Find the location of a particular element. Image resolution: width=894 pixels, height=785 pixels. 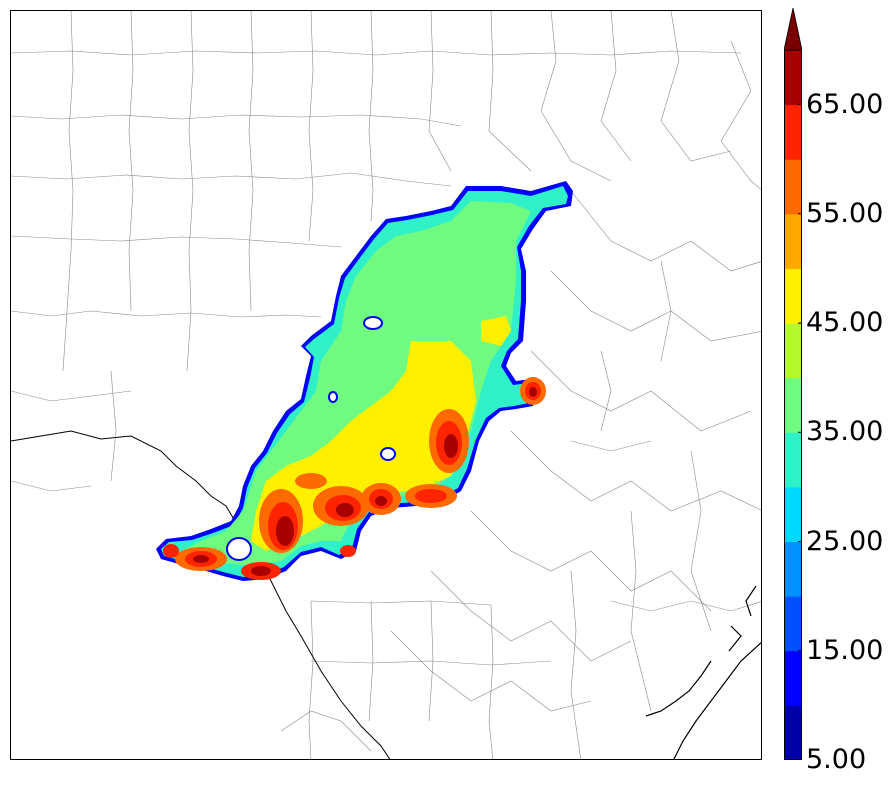

colorbar-tick-label: 5.00 is located at coordinates (836, 759).